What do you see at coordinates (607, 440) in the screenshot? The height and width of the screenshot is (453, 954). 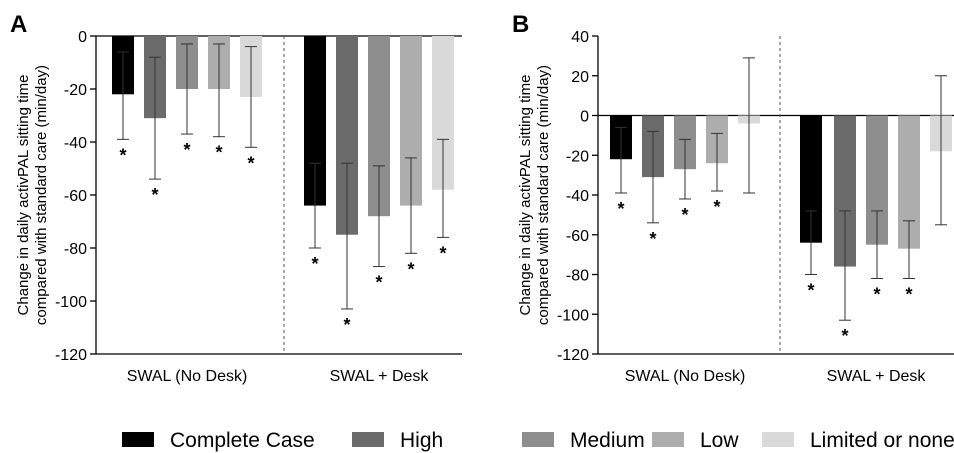 I see `legend-label: Medium` at bounding box center [607, 440].